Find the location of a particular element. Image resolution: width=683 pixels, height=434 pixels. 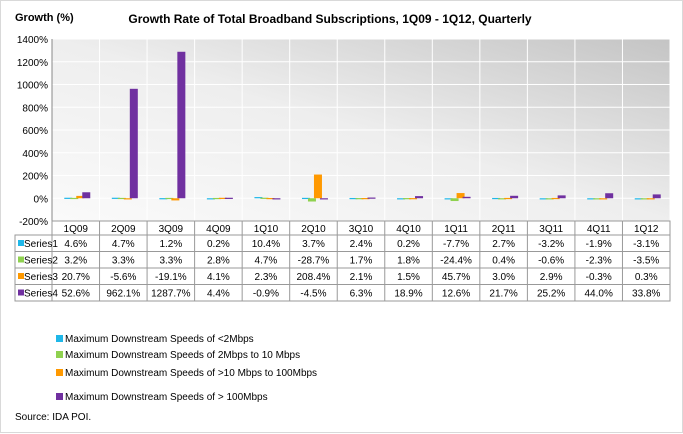

bar-series3-3q09 is located at coordinates (175, 199).